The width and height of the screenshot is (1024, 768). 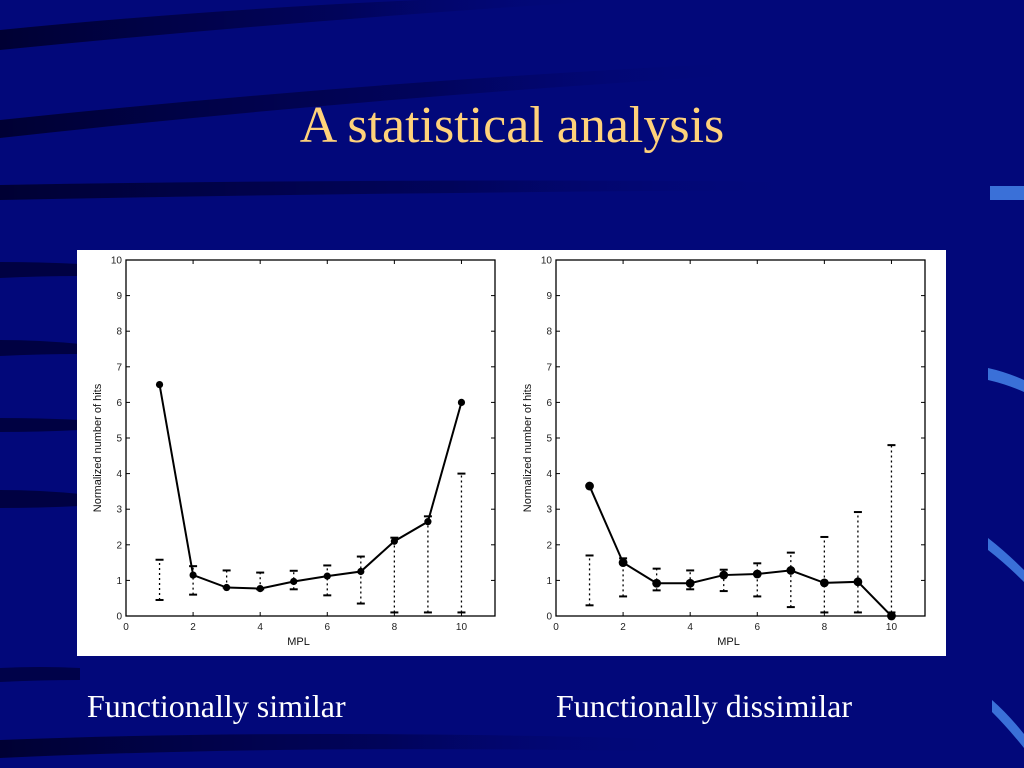 What do you see at coordinates (117, 261) in the screenshot?
I see `chart1-y-tick-label: 10` at bounding box center [117, 261].